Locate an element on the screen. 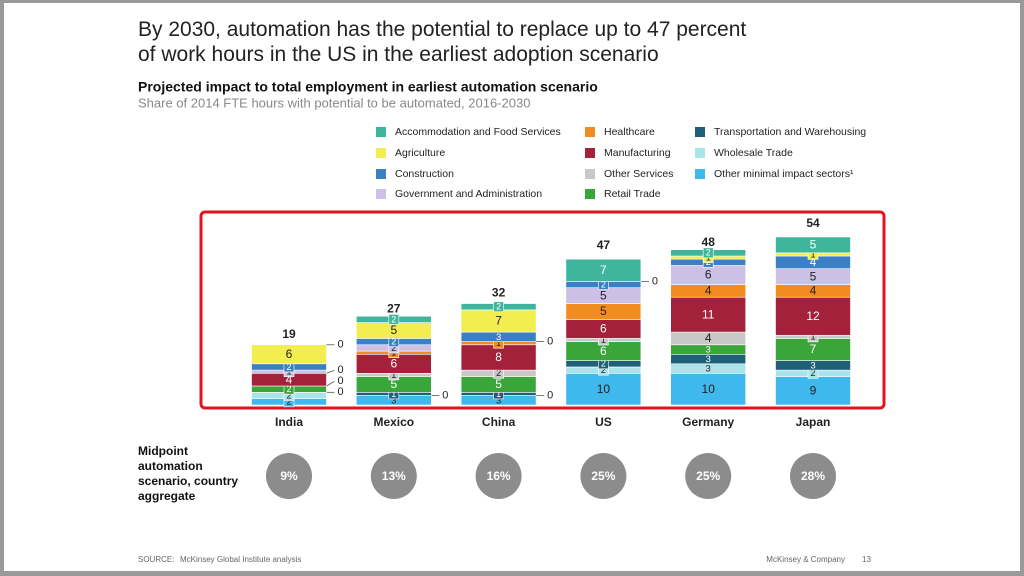 The height and width of the screenshot is (576, 1024). x-tick-label: China is located at coordinates (499, 422).